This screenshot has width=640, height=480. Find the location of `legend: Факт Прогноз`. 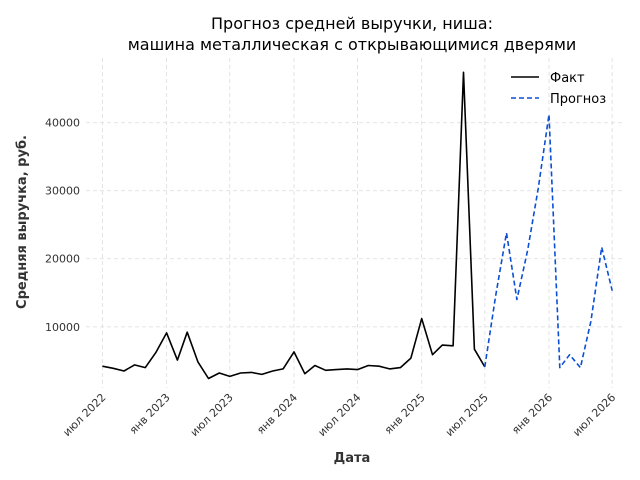

legend: Факт Прогноз is located at coordinates (558, 89).